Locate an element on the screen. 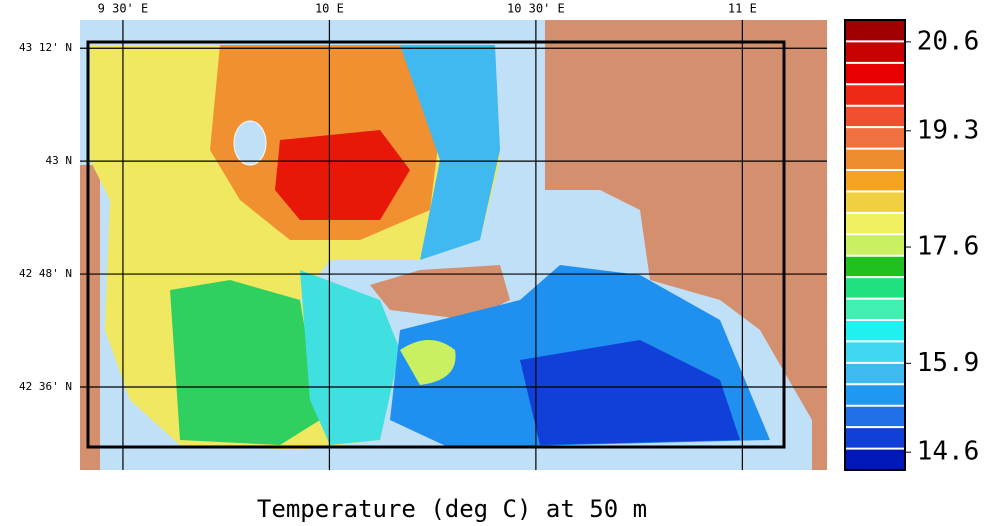  colorbar-label: 15.9 is located at coordinates (948, 363).